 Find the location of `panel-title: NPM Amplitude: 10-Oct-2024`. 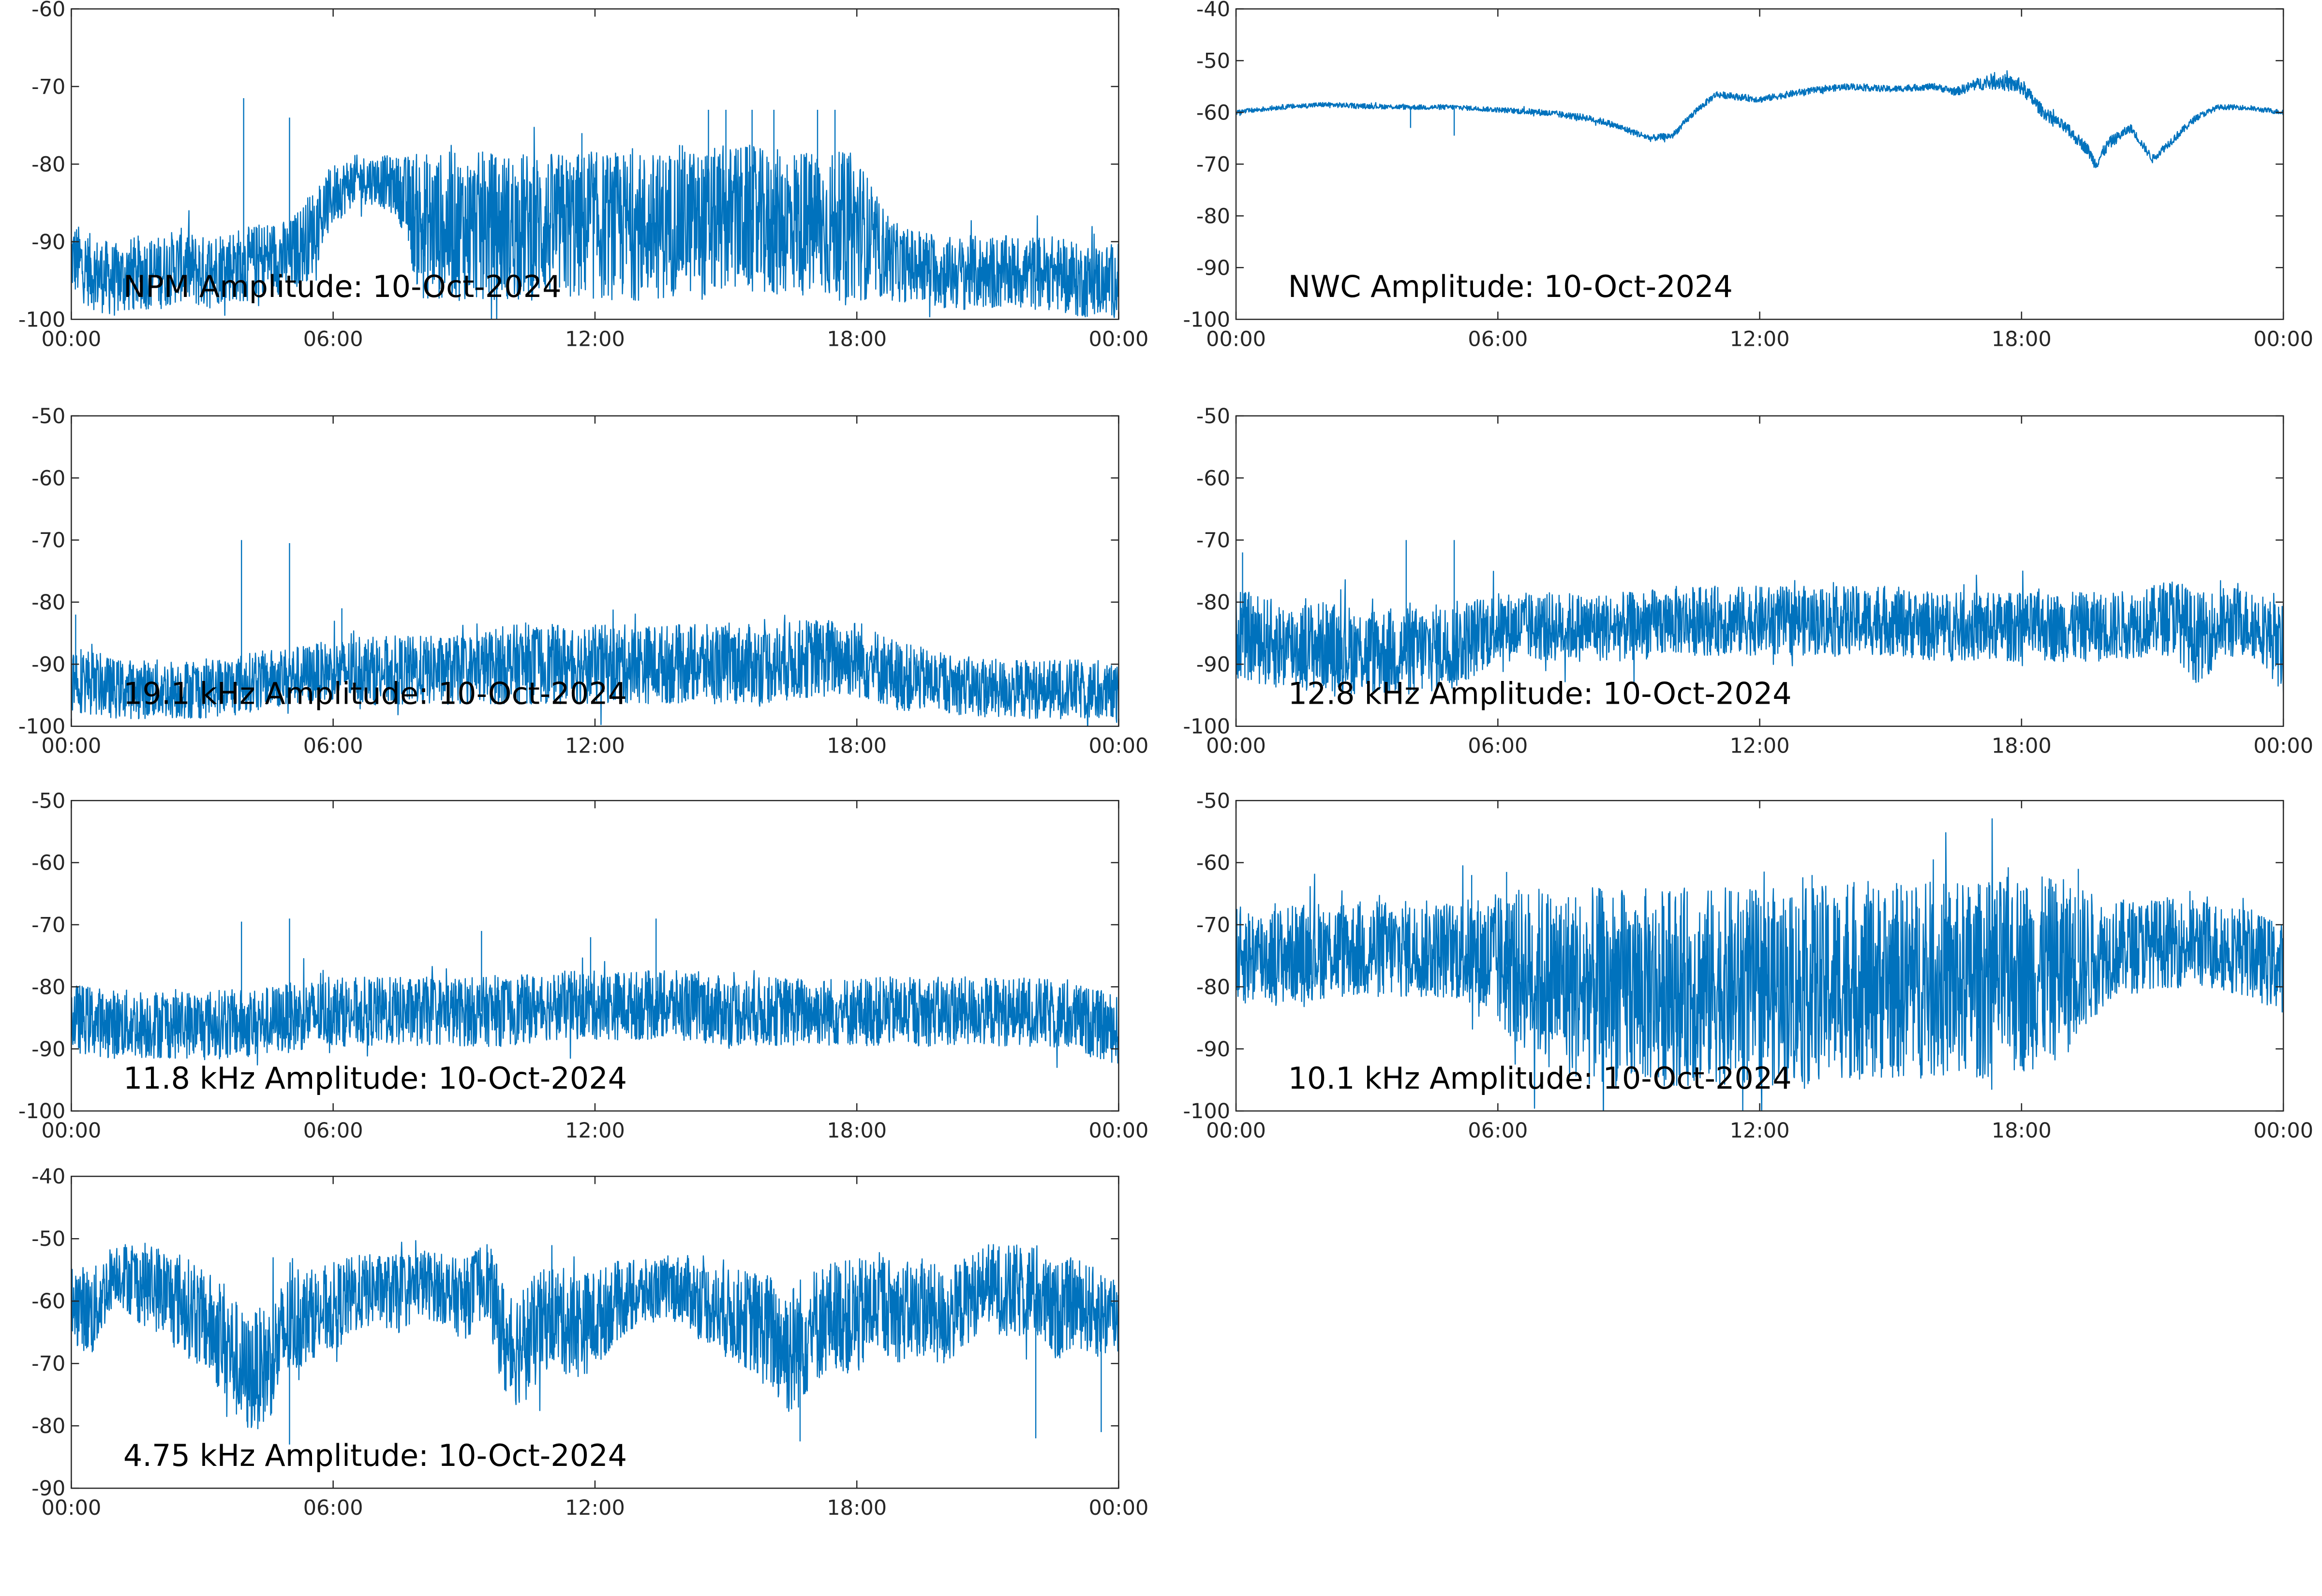

panel-title: NPM Amplitude: 10-Oct-2024 is located at coordinates (342, 286).